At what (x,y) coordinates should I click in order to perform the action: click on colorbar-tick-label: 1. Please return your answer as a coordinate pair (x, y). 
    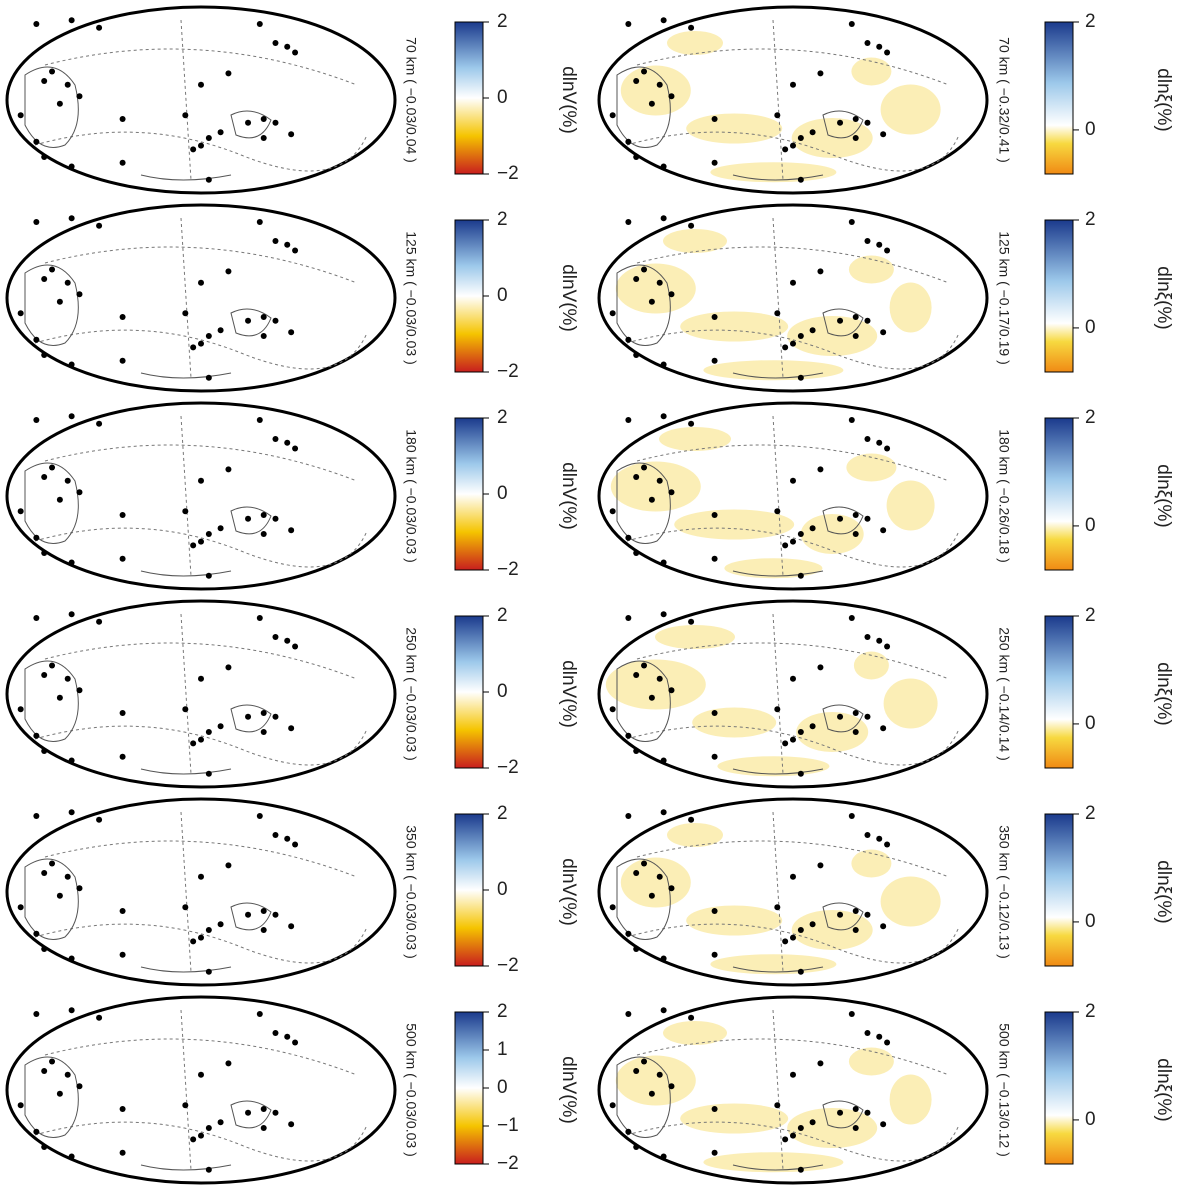
    Looking at the image, I should click on (502, 1049).